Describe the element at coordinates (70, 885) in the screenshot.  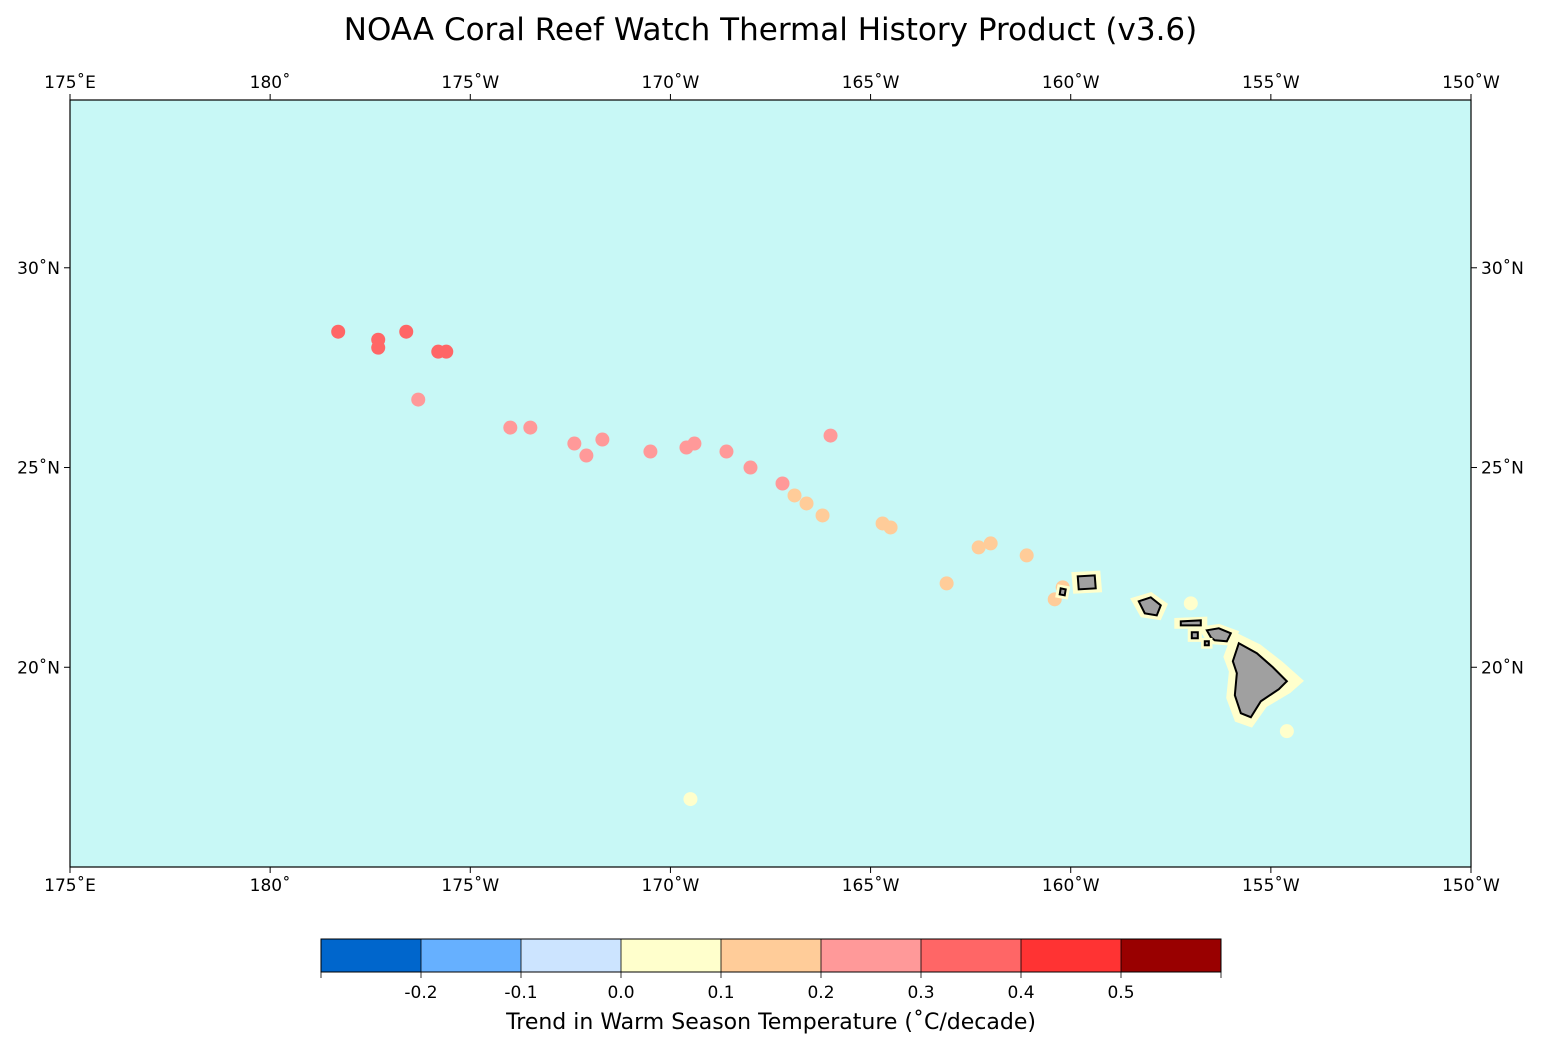
I see `lon-tick-label-bottom: 175˚E` at that location.